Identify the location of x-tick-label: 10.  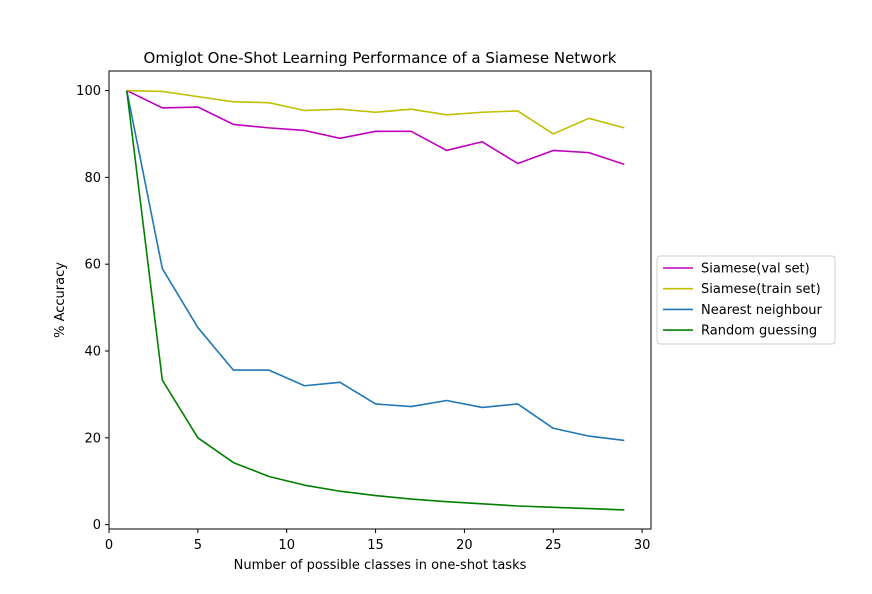
(286, 545).